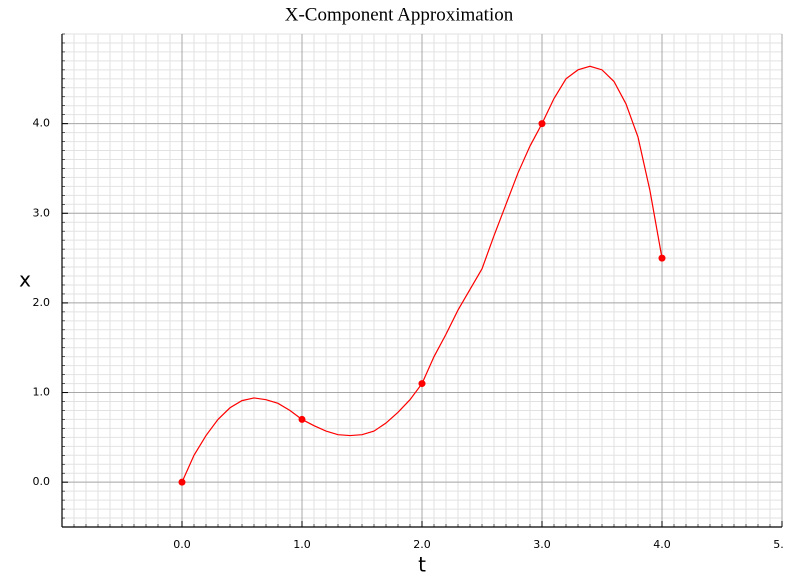 This screenshot has width=809, height=585. I want to click on x-axis-label: t, so click(422, 565).